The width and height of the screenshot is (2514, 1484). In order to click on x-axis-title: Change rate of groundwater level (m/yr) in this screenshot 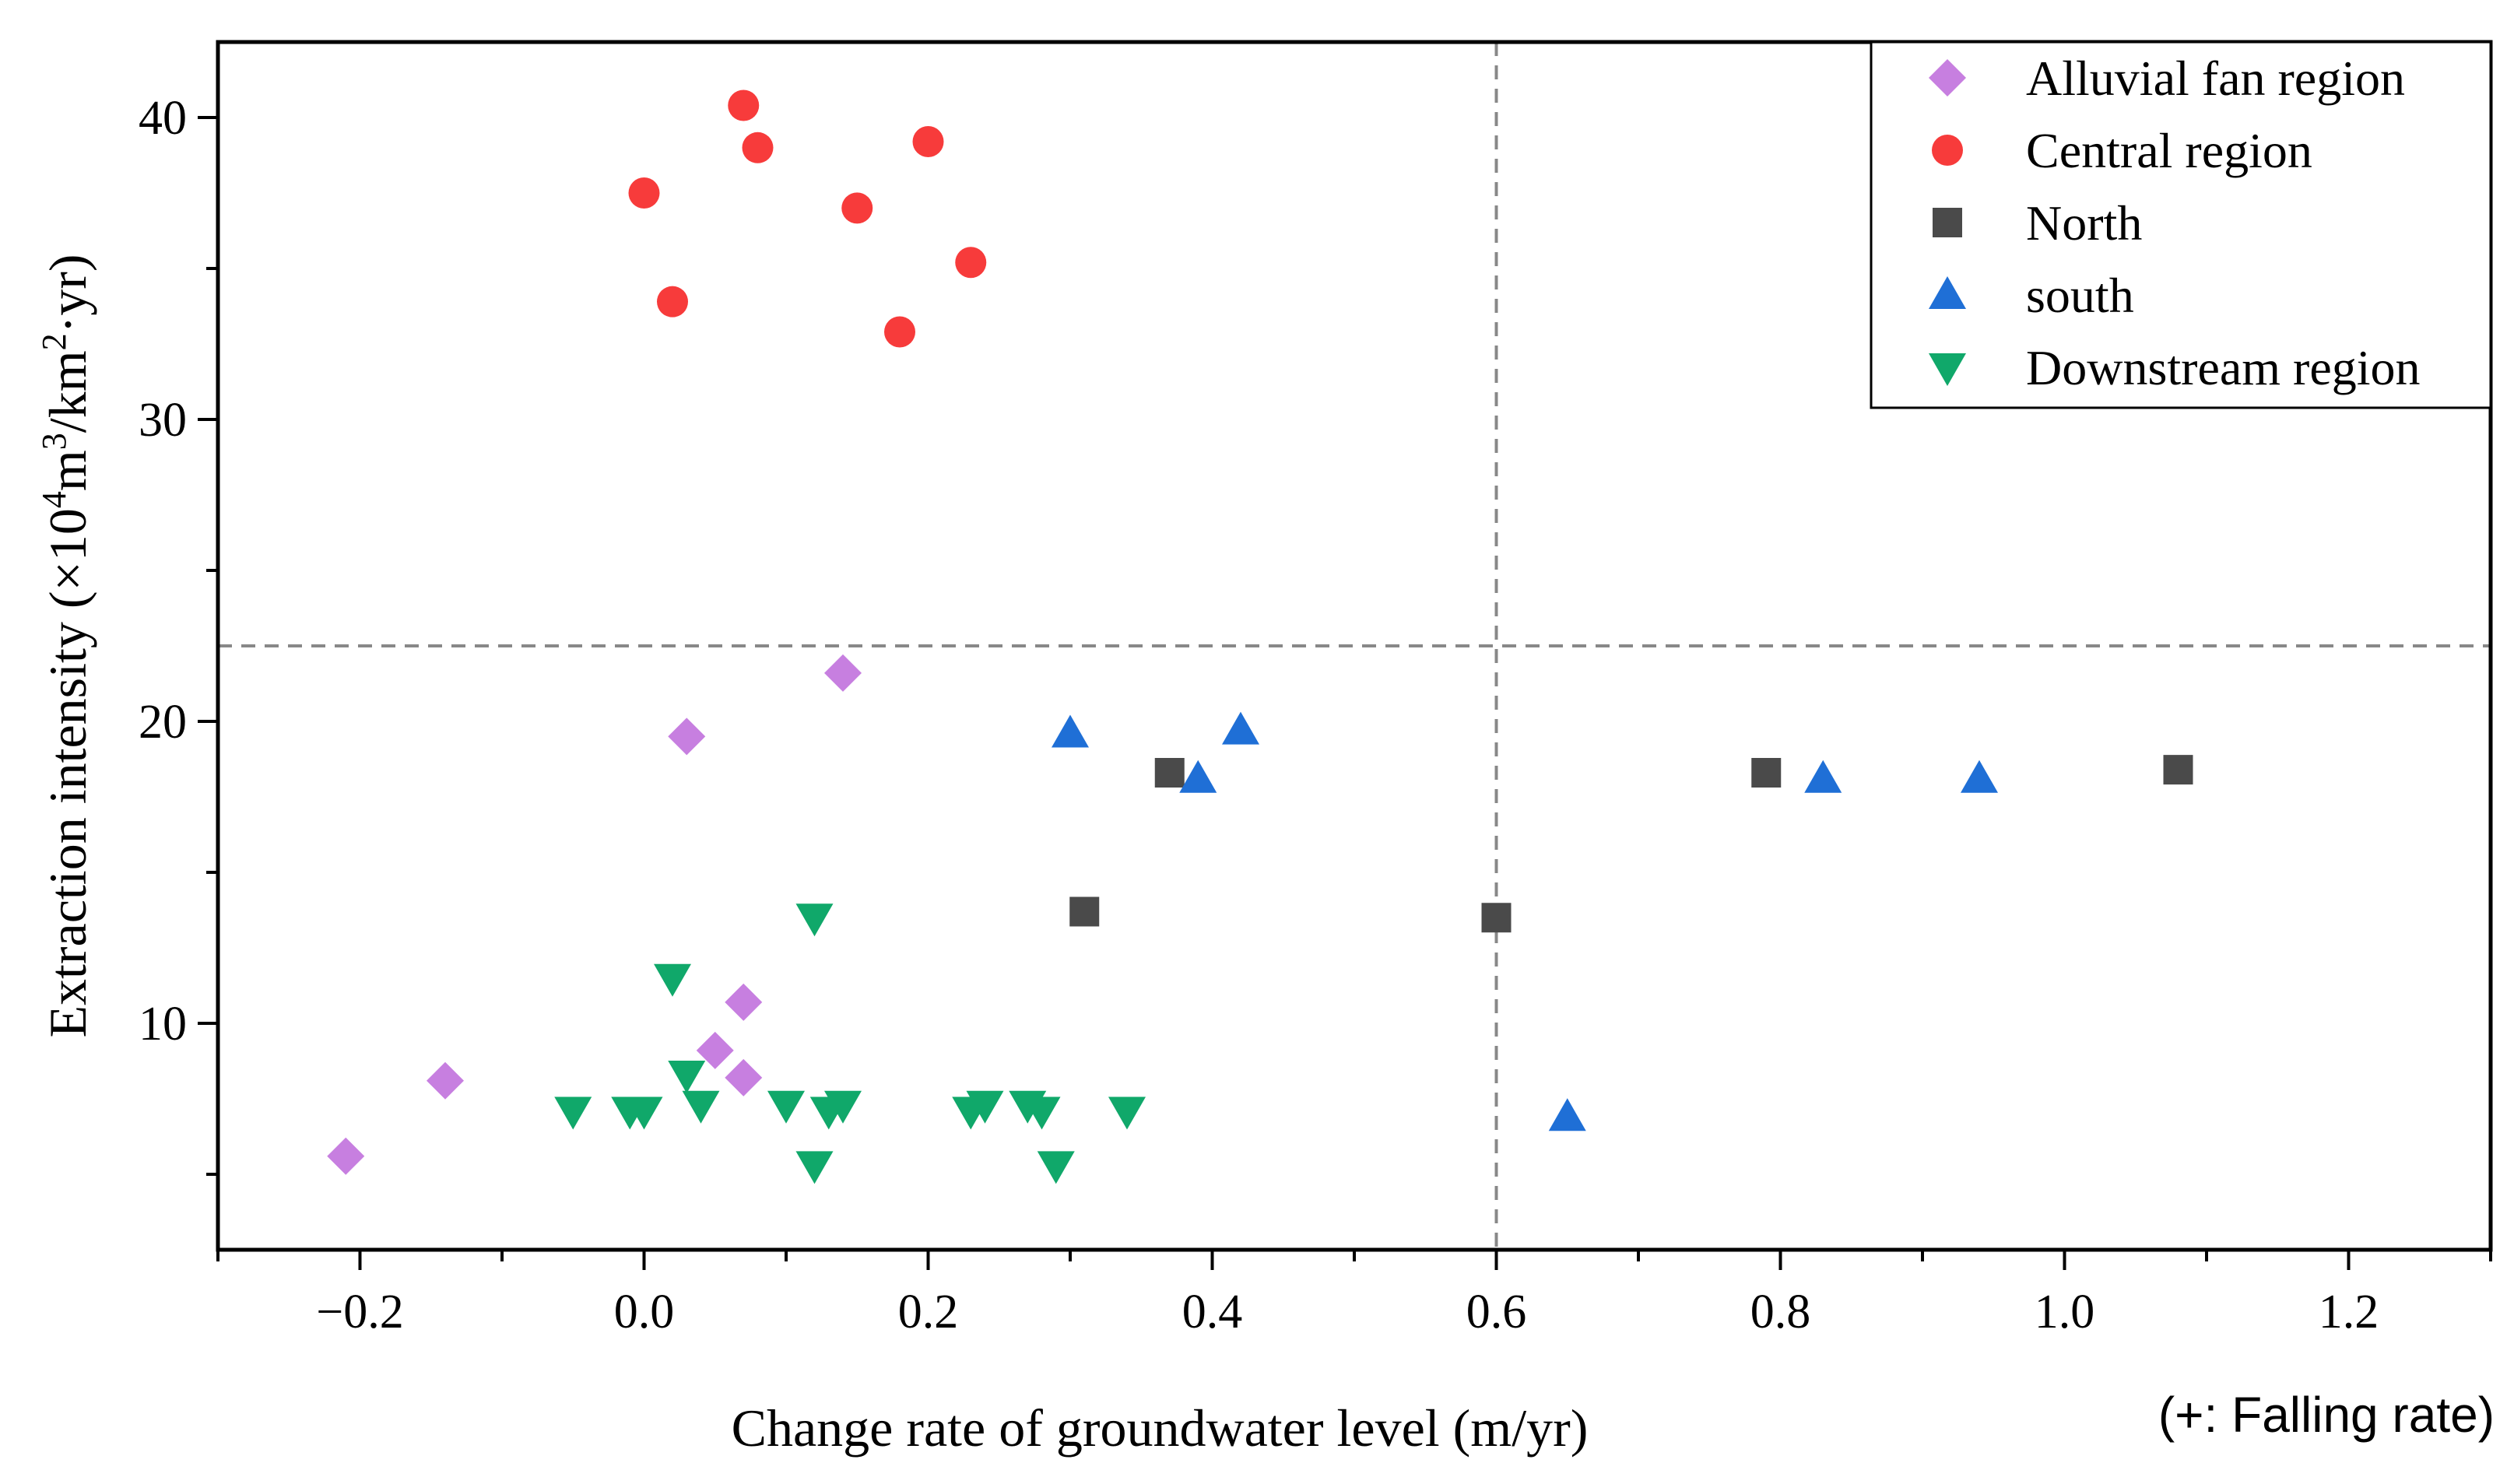, I will do `click(1160, 1428)`.